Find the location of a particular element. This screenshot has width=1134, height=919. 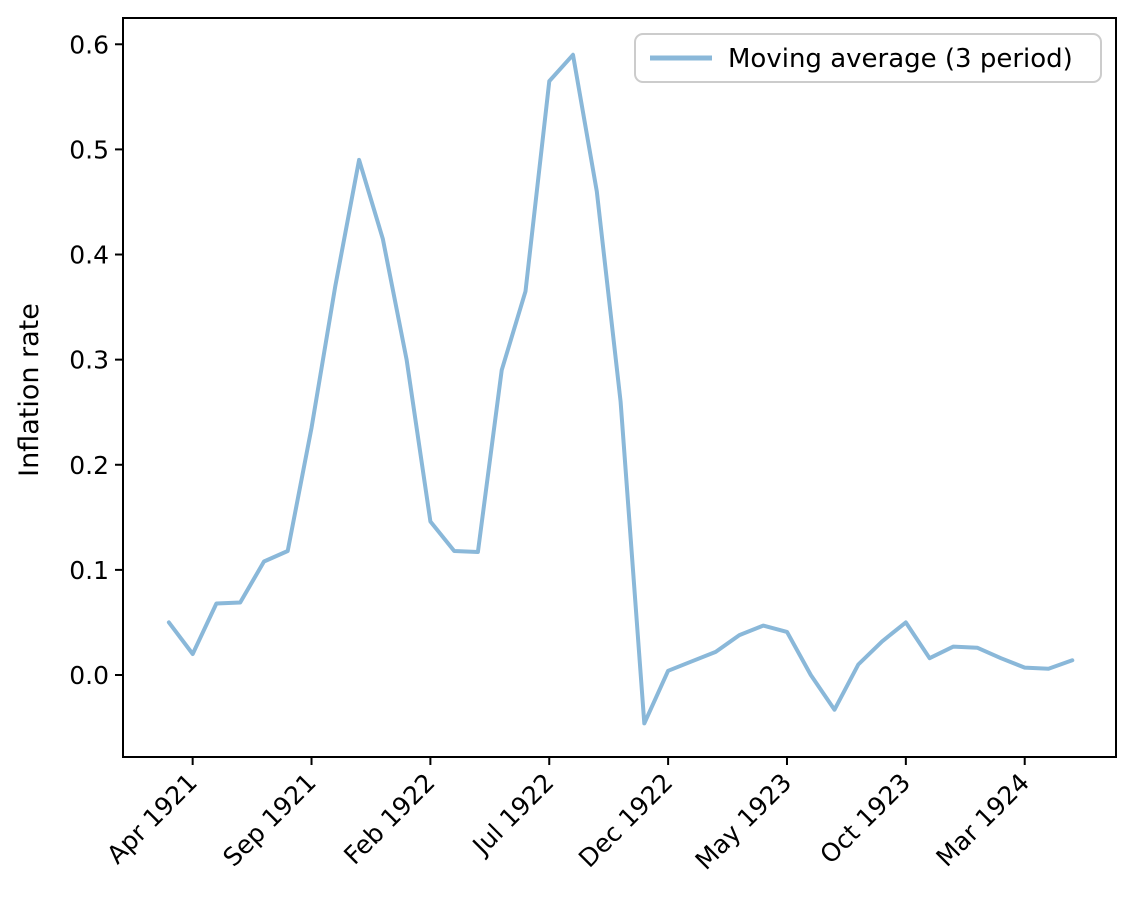

x-tick-label: Jul 1922 is located at coordinates (513, 815).